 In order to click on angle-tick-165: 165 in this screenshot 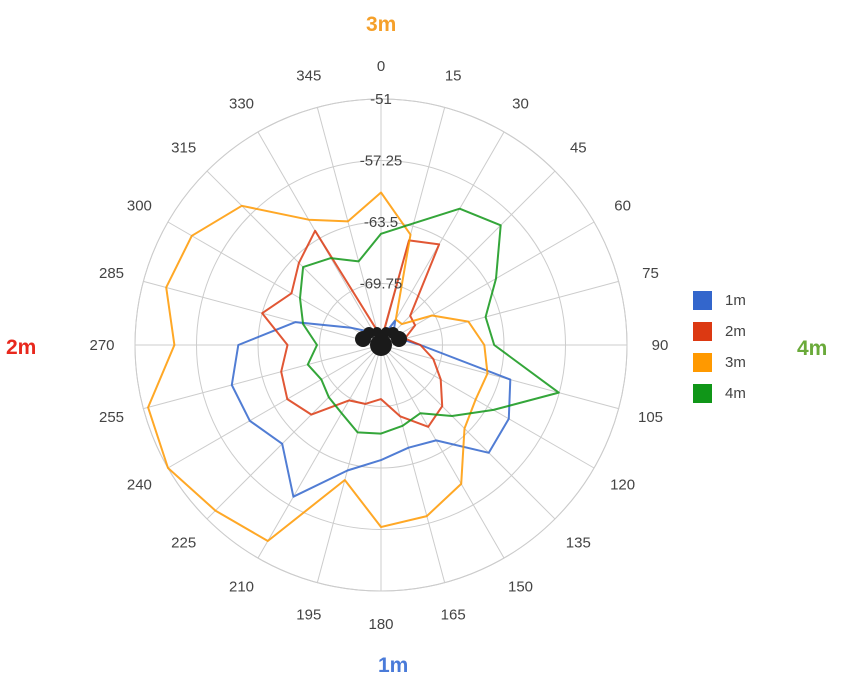, I will do `click(453, 615)`.